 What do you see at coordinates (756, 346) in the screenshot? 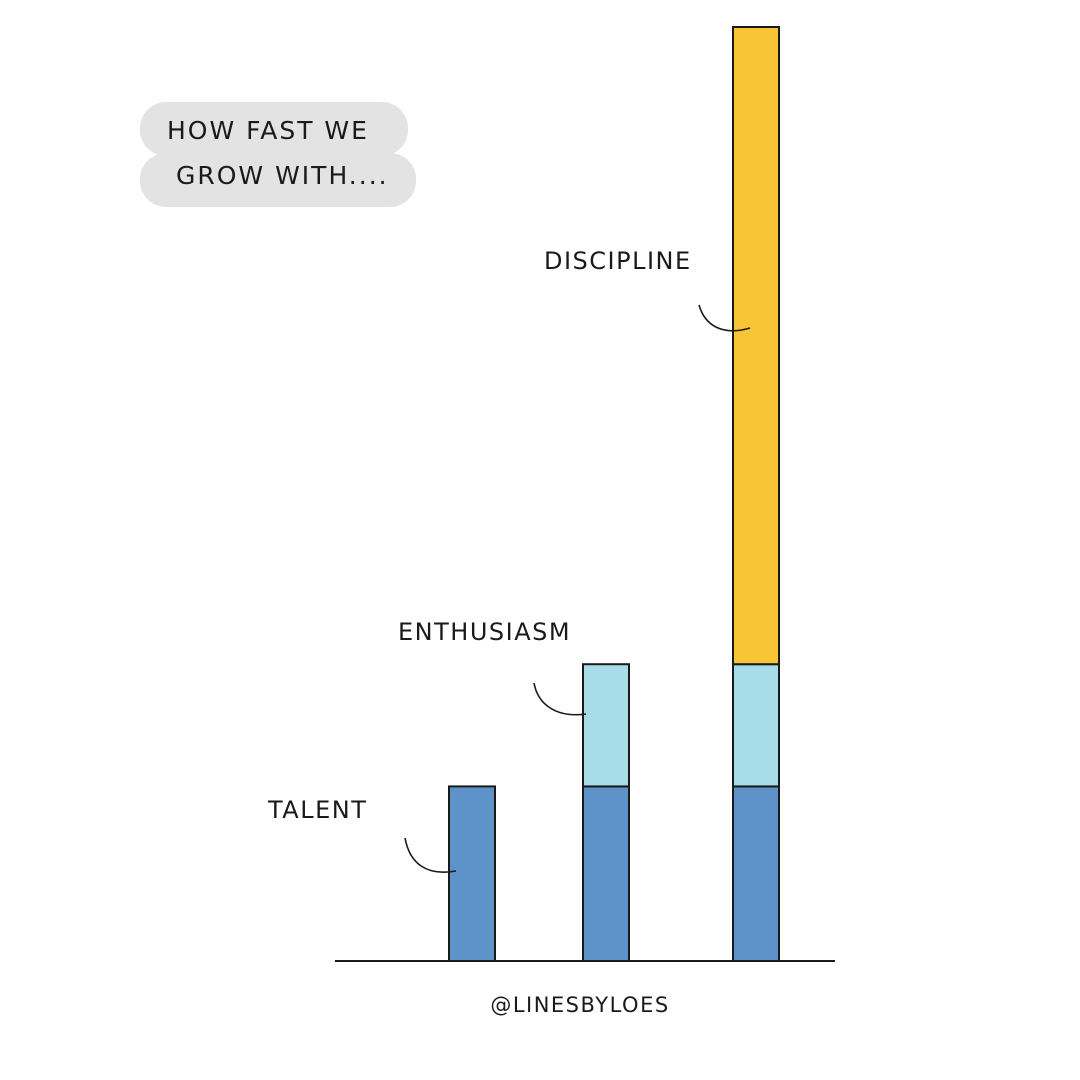
I see `bar-3-discipline-segment` at bounding box center [756, 346].